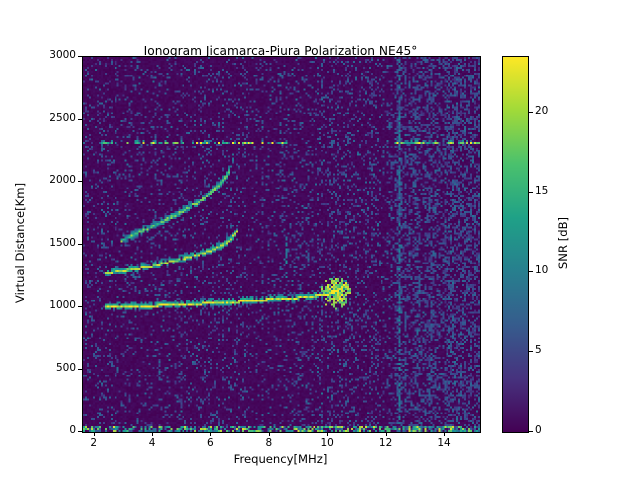 The width and height of the screenshot is (640, 480). What do you see at coordinates (542, 110) in the screenshot?
I see `colorbar-tick-label: 20` at bounding box center [542, 110].